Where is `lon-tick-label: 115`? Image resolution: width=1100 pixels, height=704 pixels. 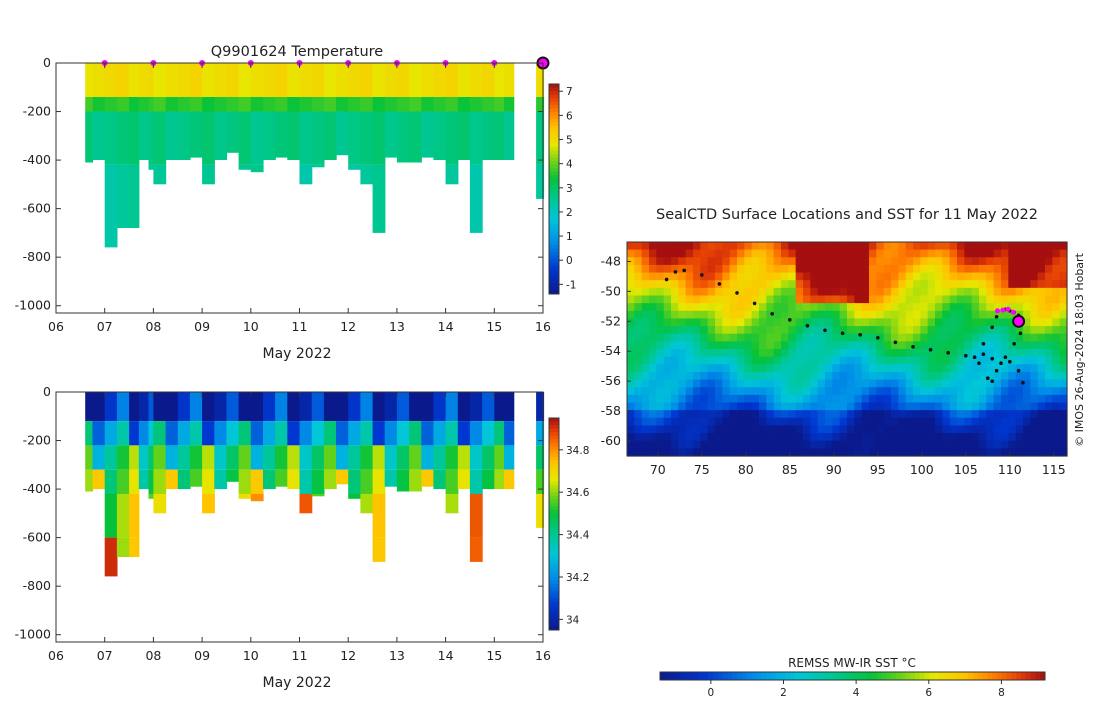 lon-tick-label: 115 is located at coordinates (1054, 469).